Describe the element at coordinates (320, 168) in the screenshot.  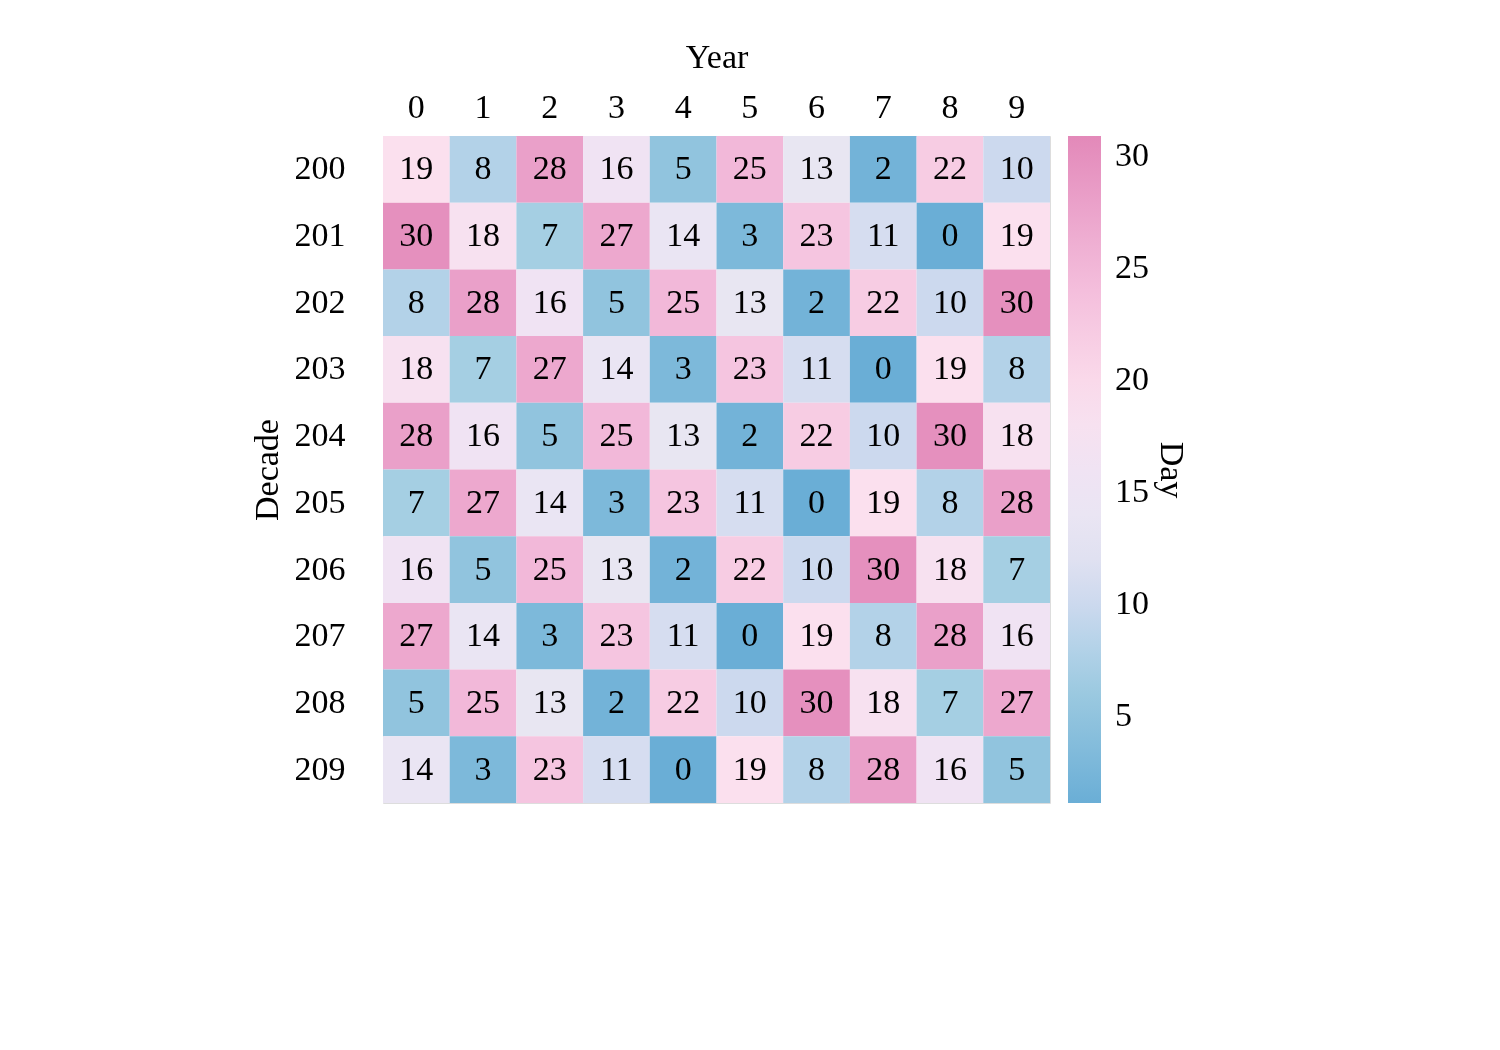
I see `y-tick-label: 200` at that location.